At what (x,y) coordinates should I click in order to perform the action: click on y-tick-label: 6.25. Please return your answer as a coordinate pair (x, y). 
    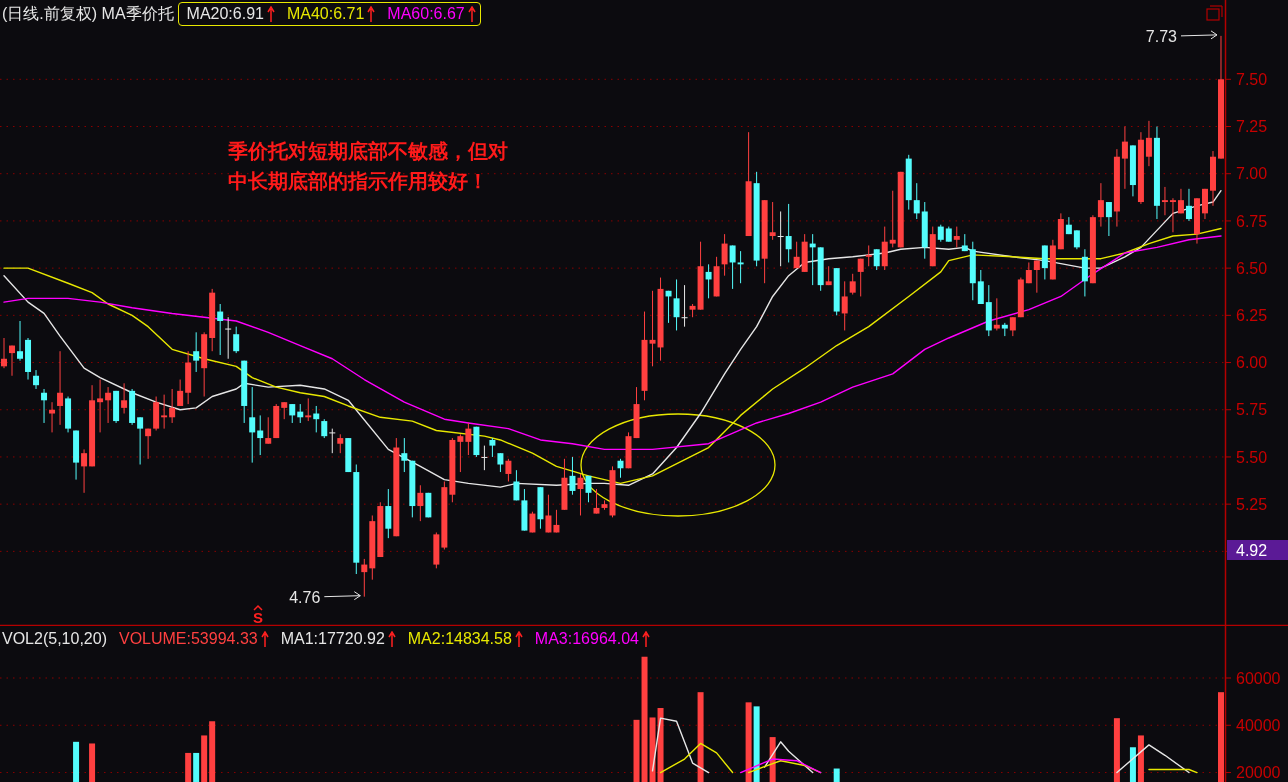
    Looking at the image, I should click on (1252, 315).